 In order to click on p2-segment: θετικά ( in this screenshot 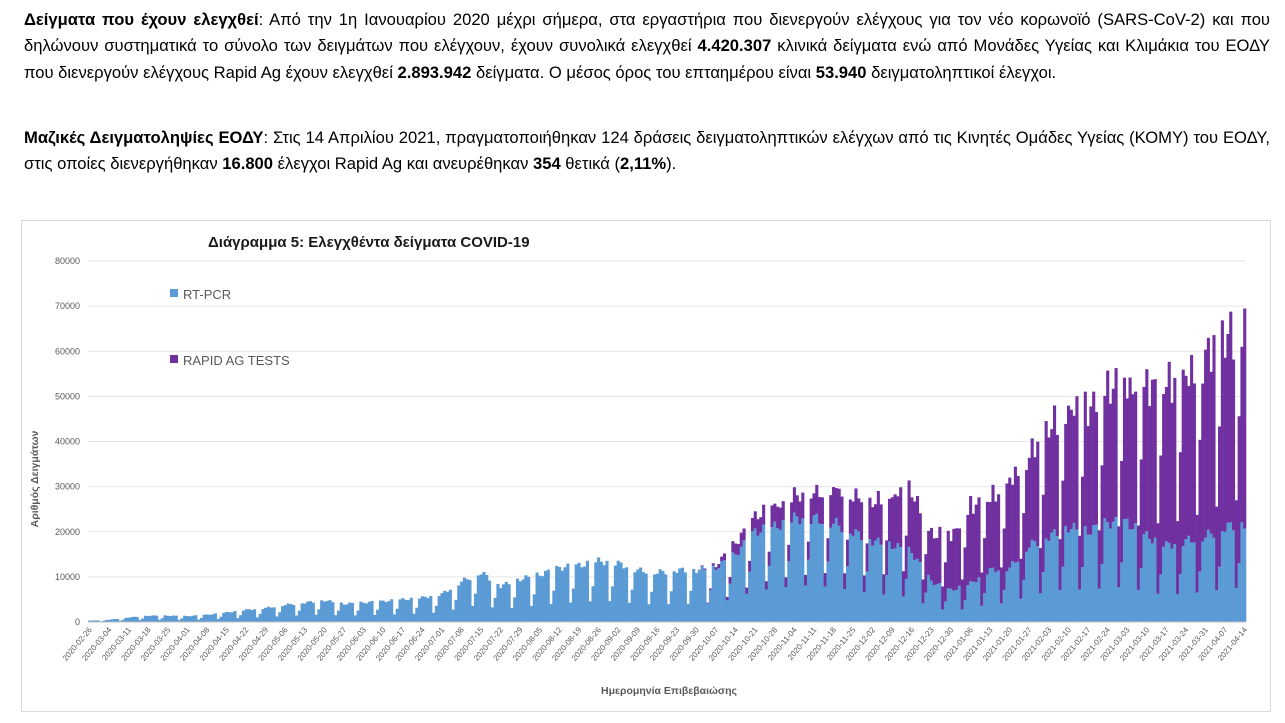, I will do `click(590, 164)`.